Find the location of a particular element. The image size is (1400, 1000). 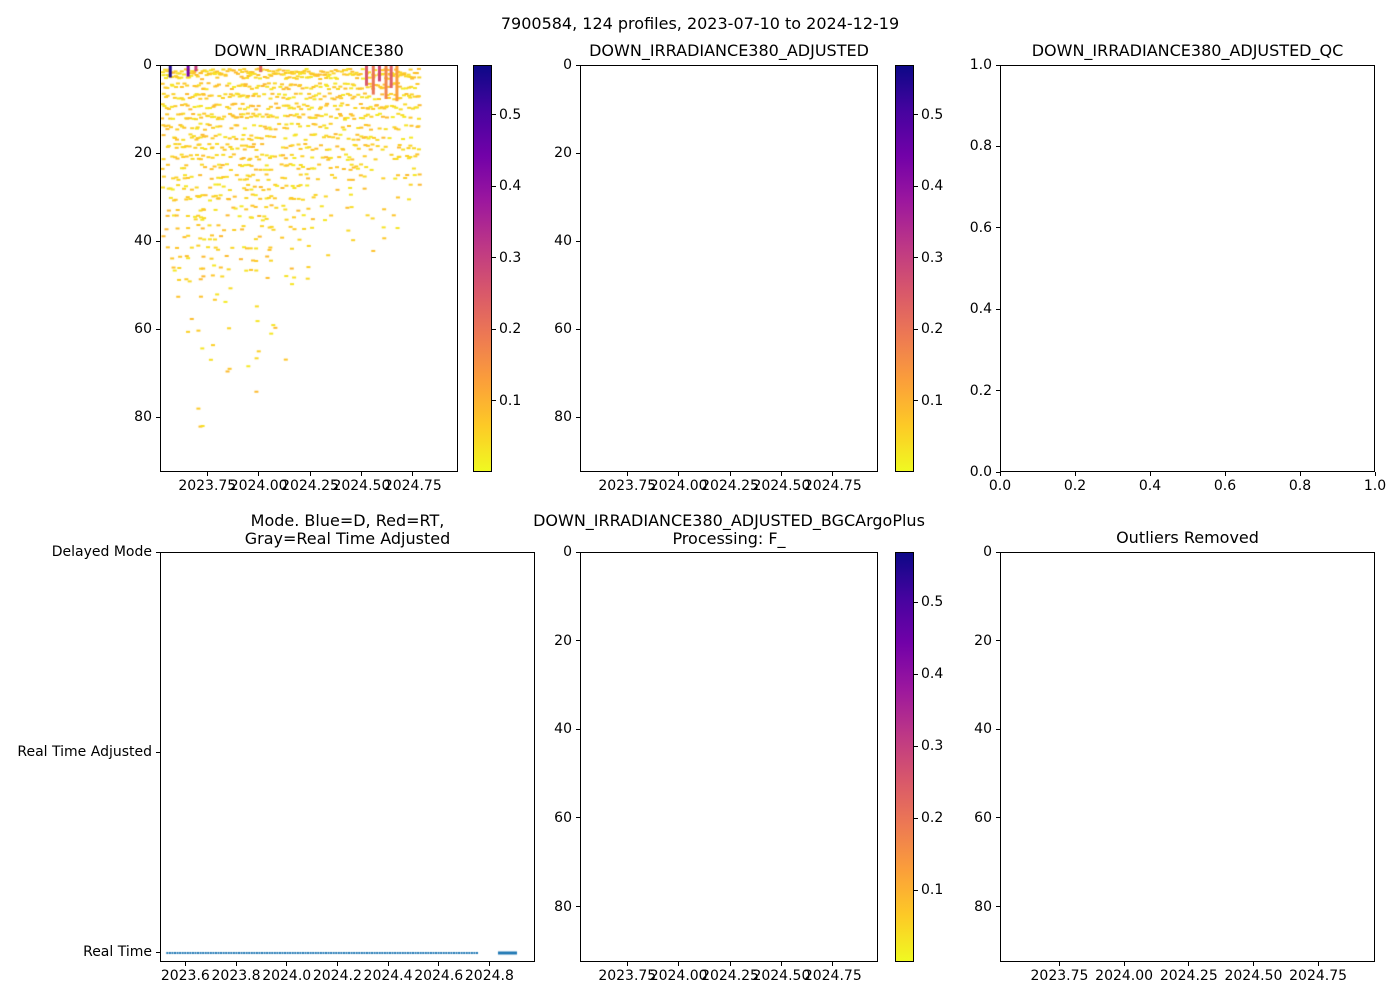

x-tick-label: 2024.8 is located at coordinates (489, 976).